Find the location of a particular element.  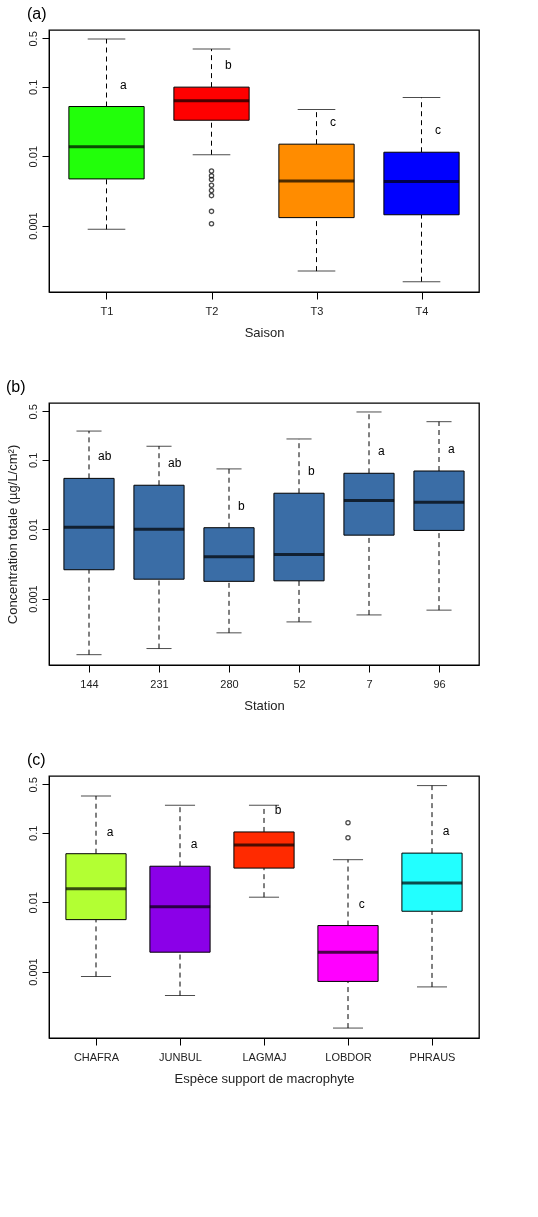

chart-title: (a) is located at coordinates (37, 13).